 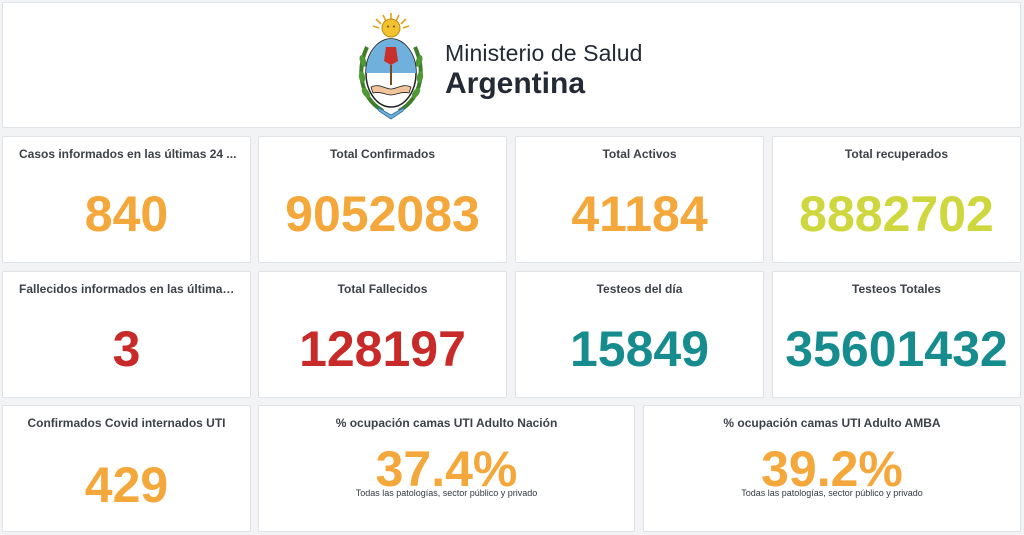 What do you see at coordinates (126, 485) in the screenshot?
I see `card-value: 429` at bounding box center [126, 485].